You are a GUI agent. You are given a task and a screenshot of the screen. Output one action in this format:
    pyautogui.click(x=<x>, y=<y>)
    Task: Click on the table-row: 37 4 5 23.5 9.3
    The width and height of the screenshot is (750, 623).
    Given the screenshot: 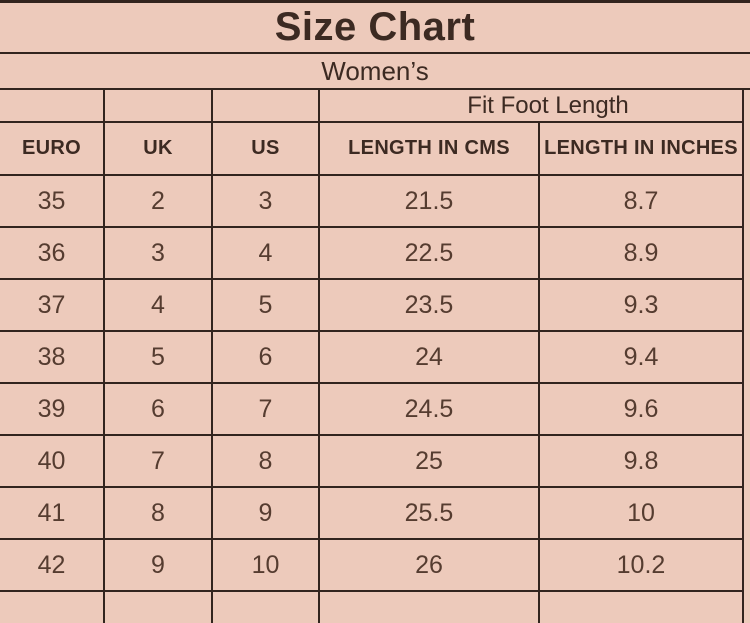 What is the action you would take?
    pyautogui.click(x=372, y=306)
    